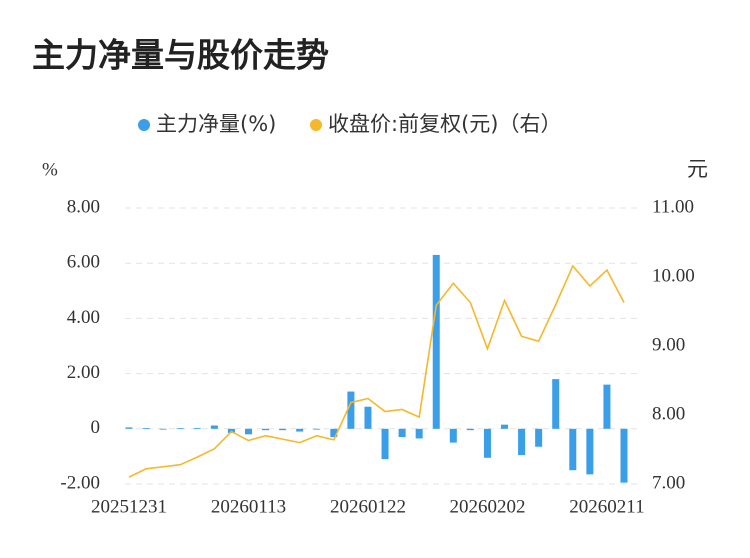  I want to click on x-tick-label: 20260202, so click(487, 506).